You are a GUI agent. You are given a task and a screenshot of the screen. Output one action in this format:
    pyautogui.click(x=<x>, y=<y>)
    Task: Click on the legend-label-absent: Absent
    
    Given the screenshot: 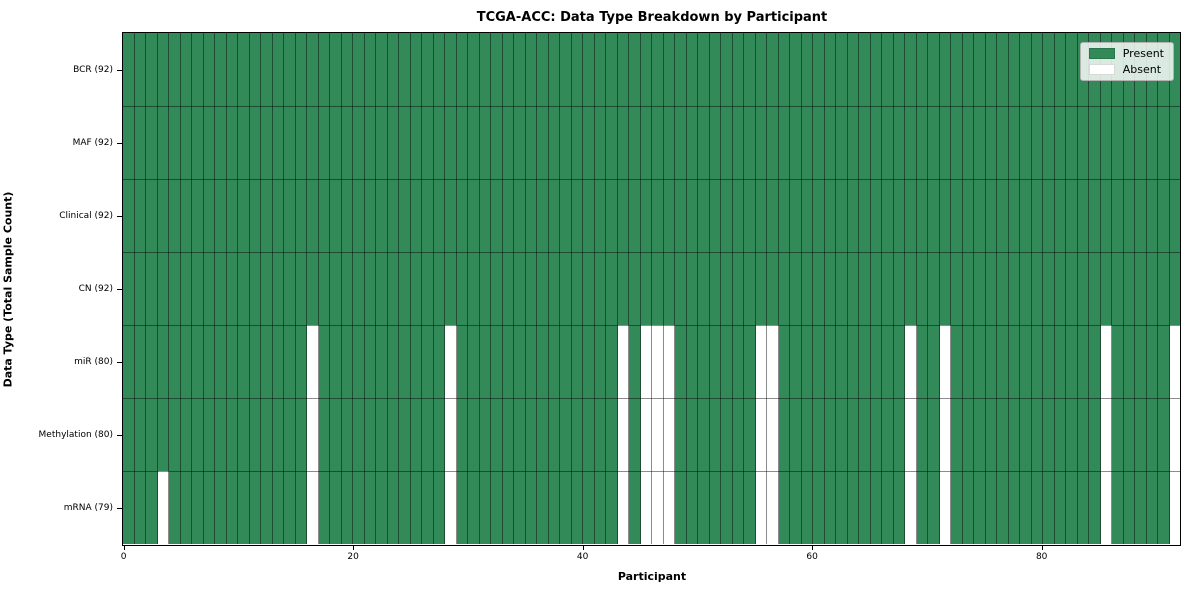 What is the action you would take?
    pyautogui.click(x=1142, y=69)
    